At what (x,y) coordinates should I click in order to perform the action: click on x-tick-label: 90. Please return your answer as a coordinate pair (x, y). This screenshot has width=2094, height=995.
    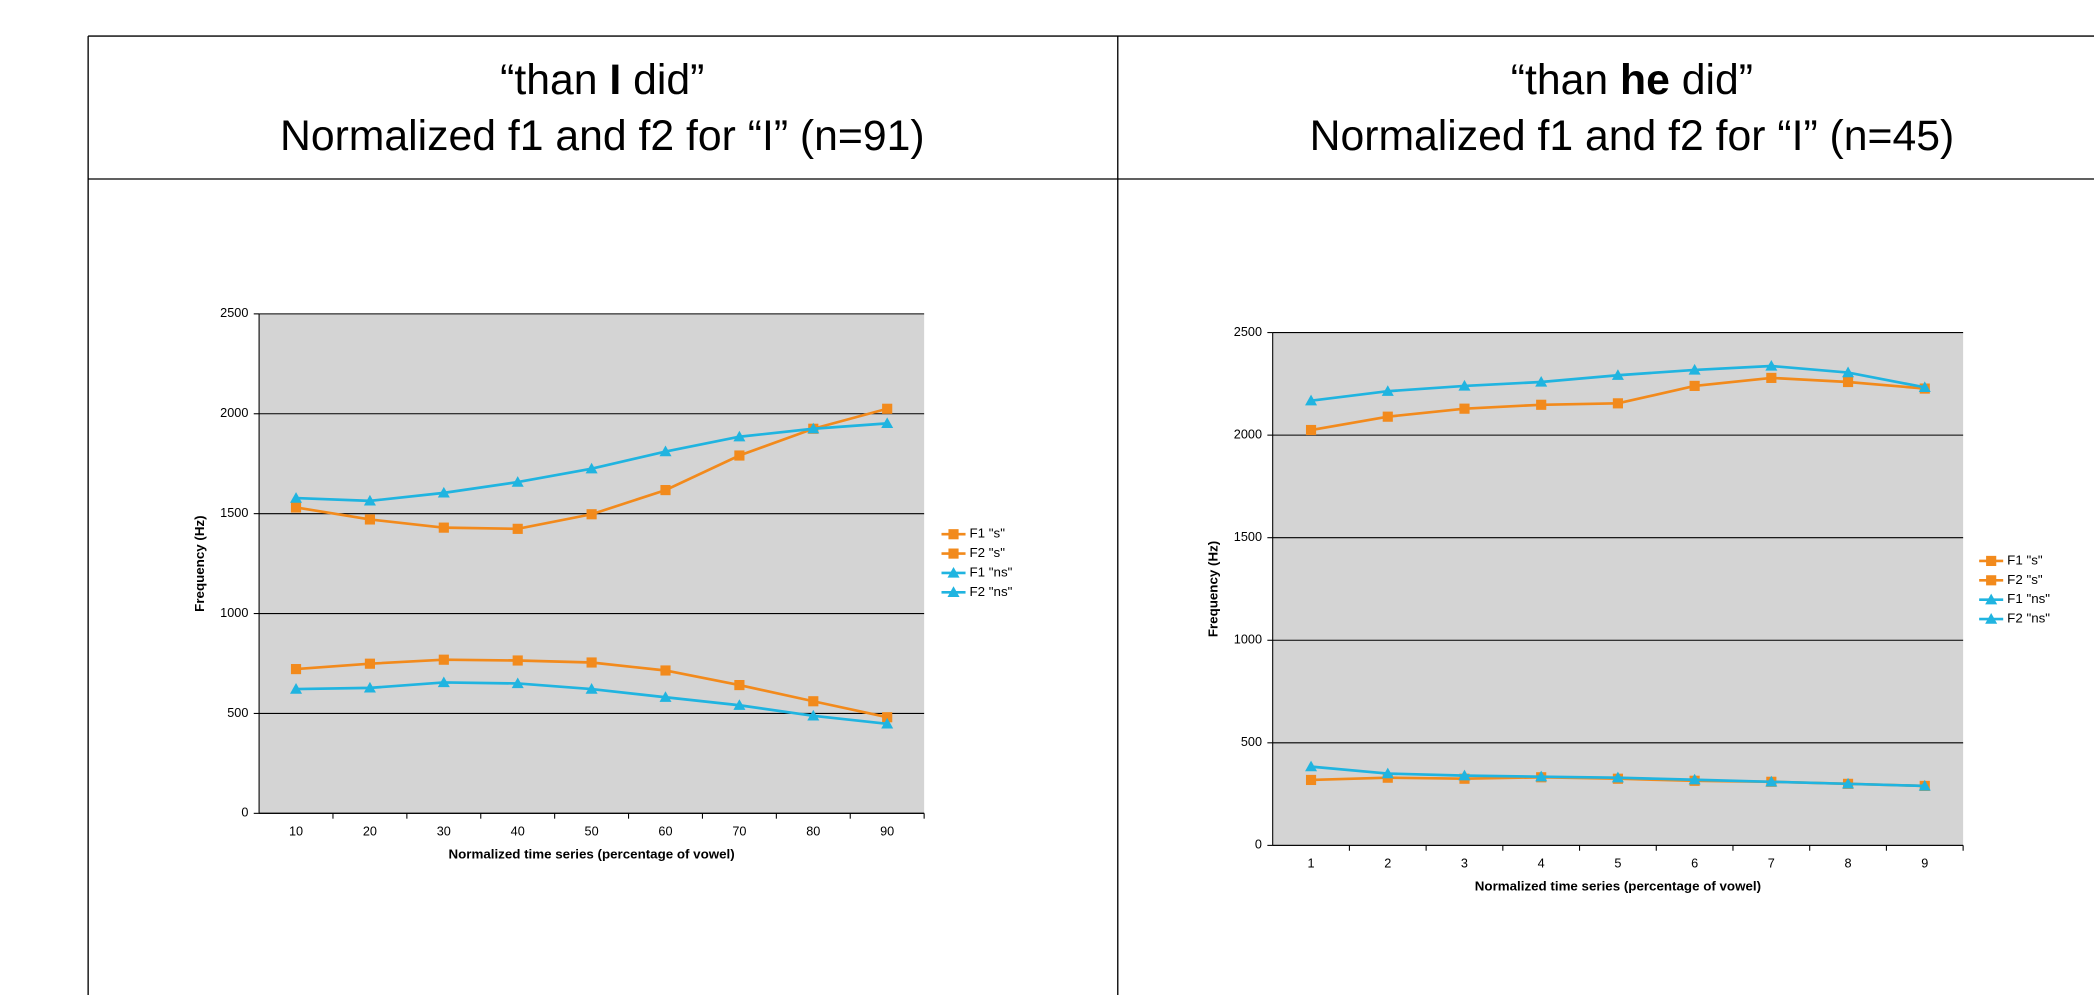
    Looking at the image, I should click on (887, 831).